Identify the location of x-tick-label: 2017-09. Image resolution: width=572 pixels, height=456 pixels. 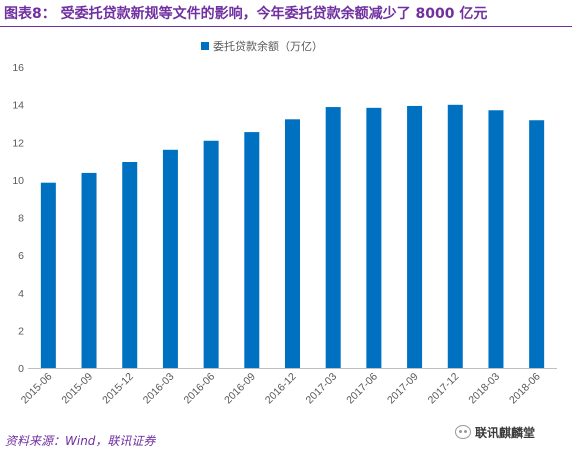
(403, 389).